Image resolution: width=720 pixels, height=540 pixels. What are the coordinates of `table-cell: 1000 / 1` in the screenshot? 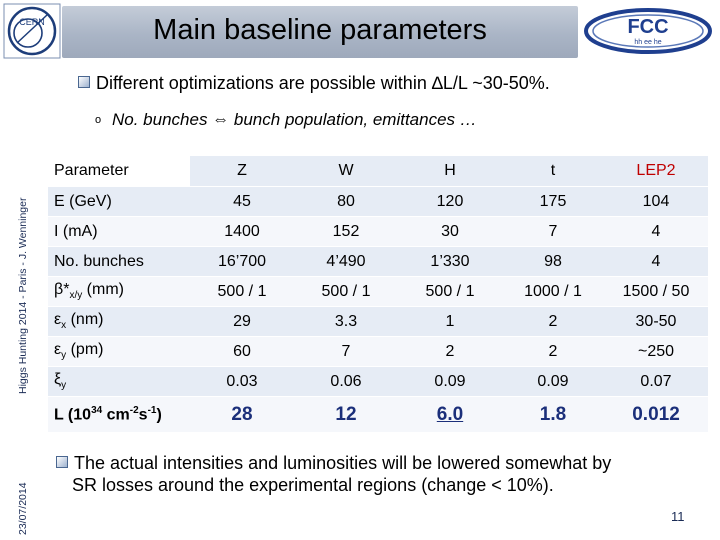 It's located at (553, 291).